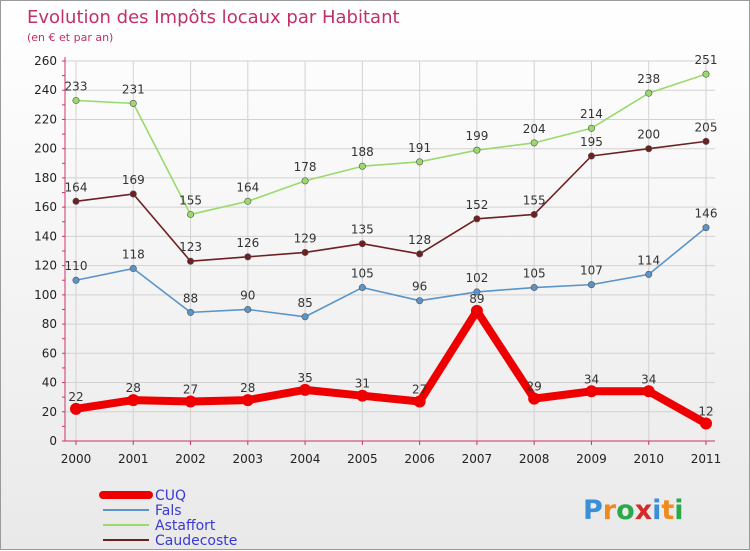 The height and width of the screenshot is (551, 750). I want to click on data-label-cuq-2008: 29, so click(534, 387).